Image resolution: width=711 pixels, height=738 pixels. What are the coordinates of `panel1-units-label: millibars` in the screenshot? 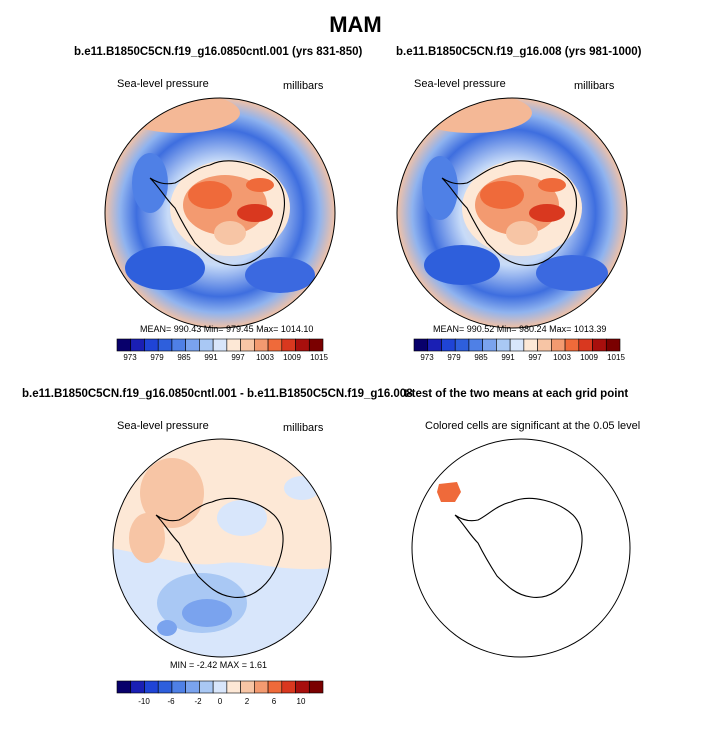 It's located at (303, 86).